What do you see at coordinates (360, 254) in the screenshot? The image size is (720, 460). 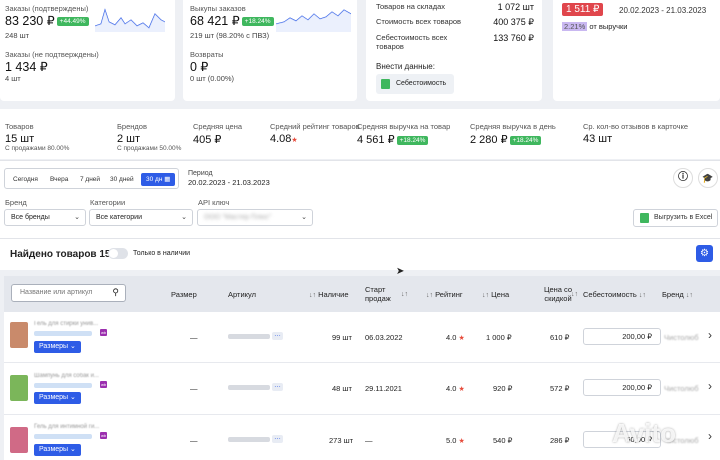 I see `found-bar: Найдено товаров 15 Только в наличии ⚙` at bounding box center [360, 254].